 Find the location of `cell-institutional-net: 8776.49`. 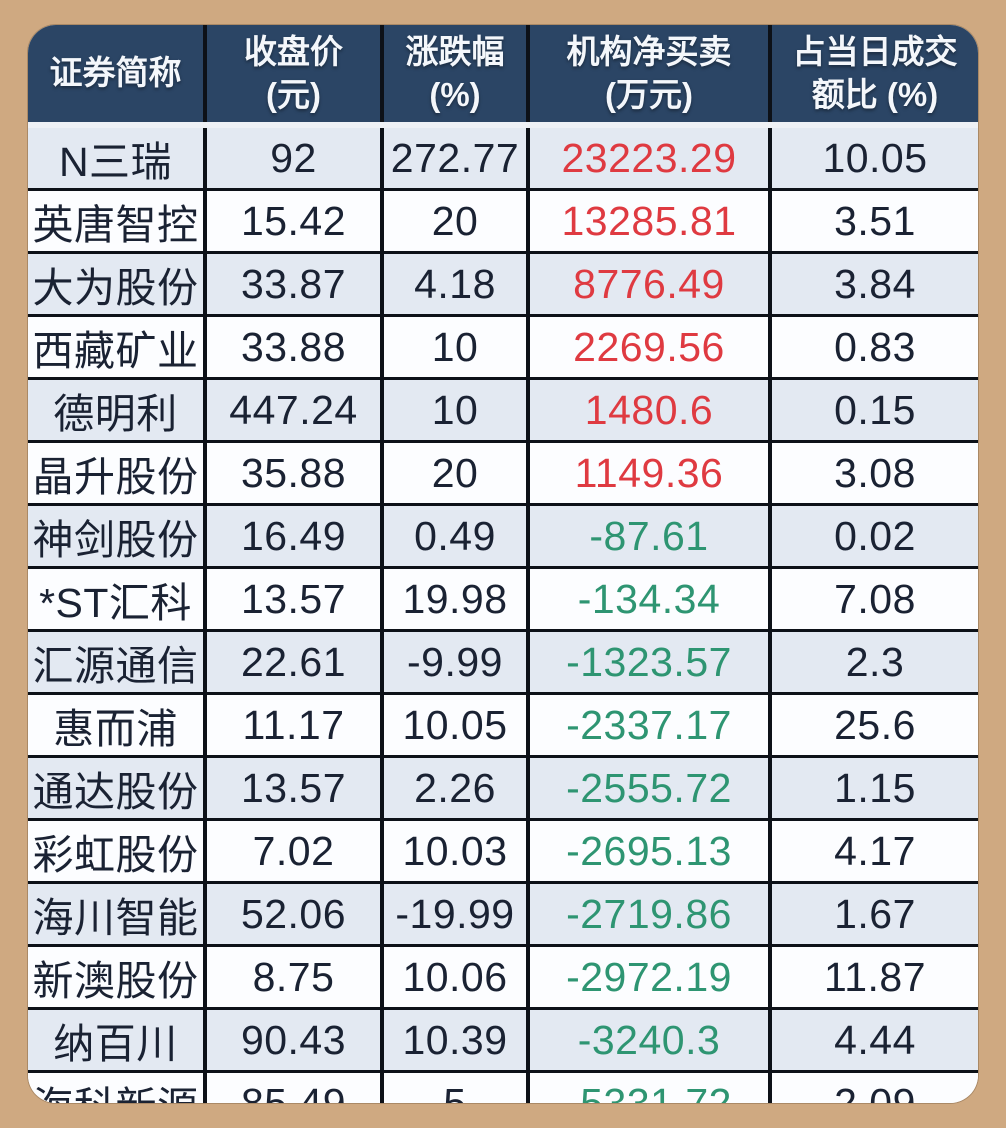

cell-institutional-net: 8776.49 is located at coordinates (648, 283).